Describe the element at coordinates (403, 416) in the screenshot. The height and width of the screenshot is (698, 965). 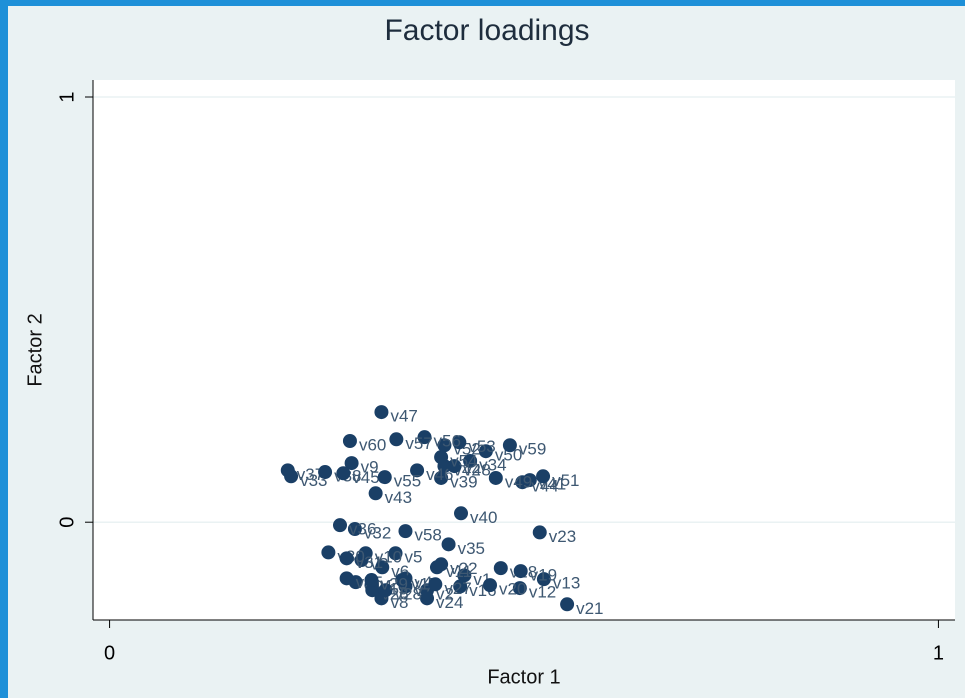
I see `point-label: v47` at that location.